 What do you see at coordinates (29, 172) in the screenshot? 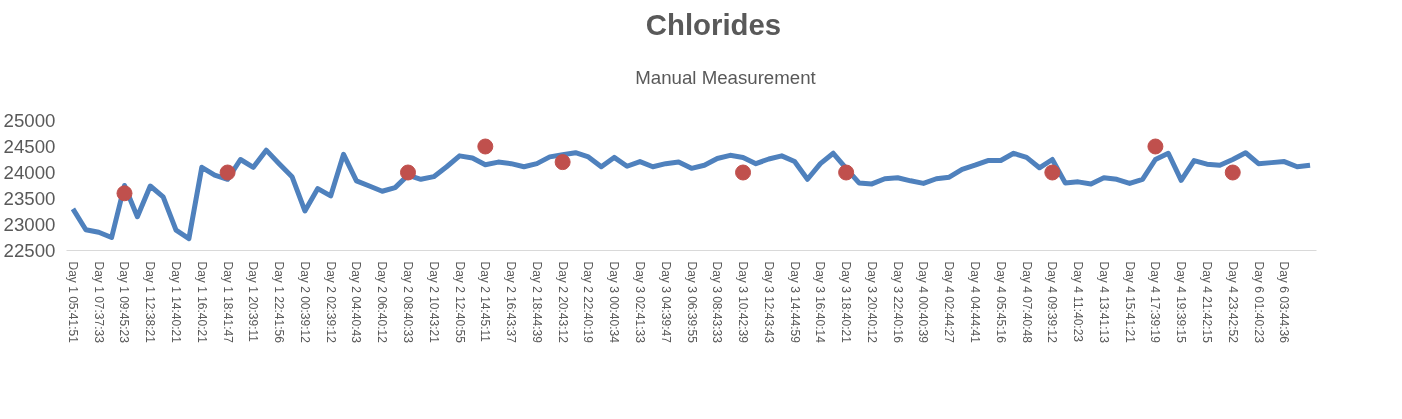
I see `y-tick-label: 24000` at bounding box center [29, 172].